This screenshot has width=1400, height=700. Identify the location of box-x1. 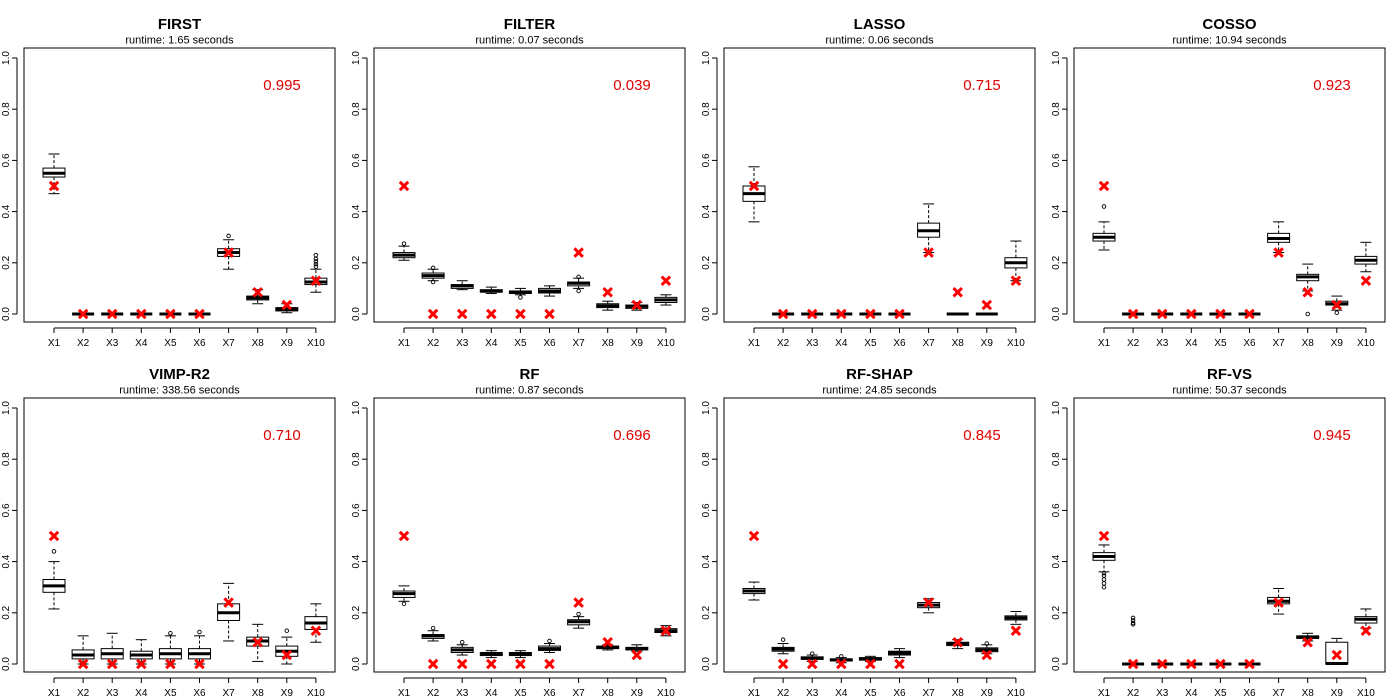
(54, 174).